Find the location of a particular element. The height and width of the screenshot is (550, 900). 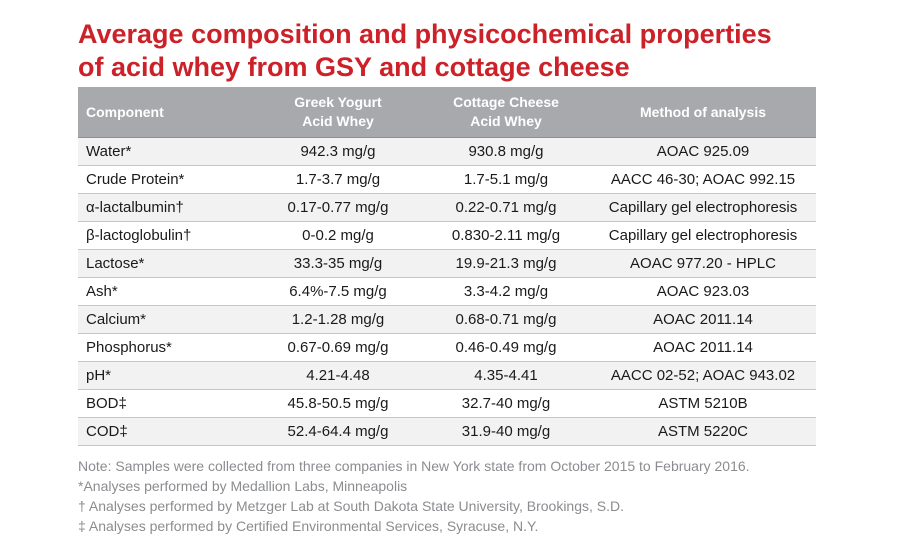

cell-component: pH* is located at coordinates (166, 375).